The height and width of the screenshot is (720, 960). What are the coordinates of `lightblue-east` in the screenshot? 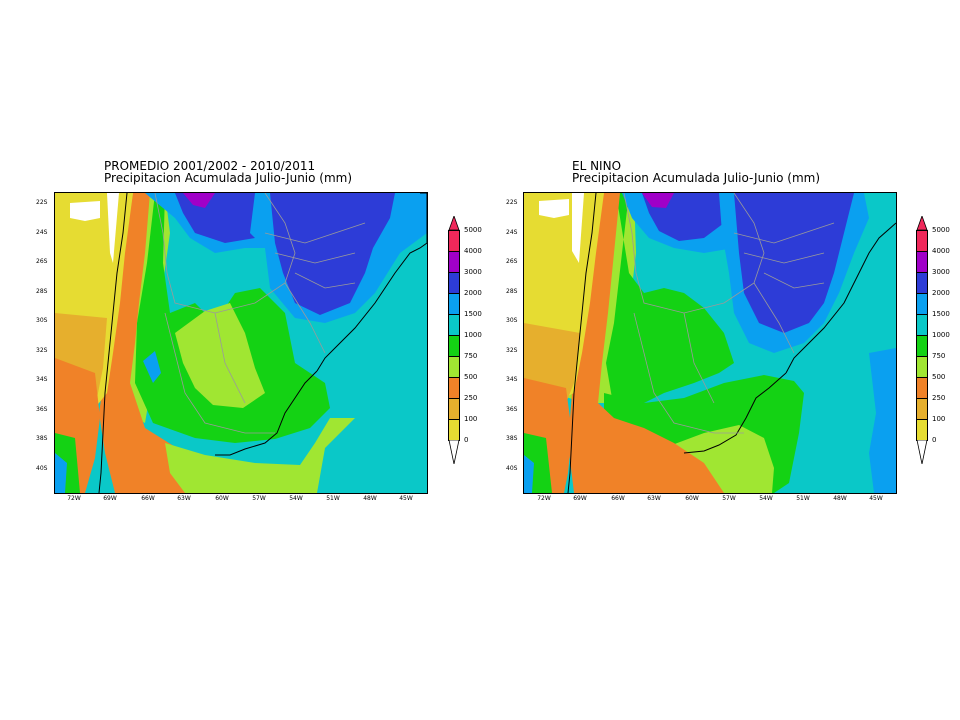 It's located at (882, 420).